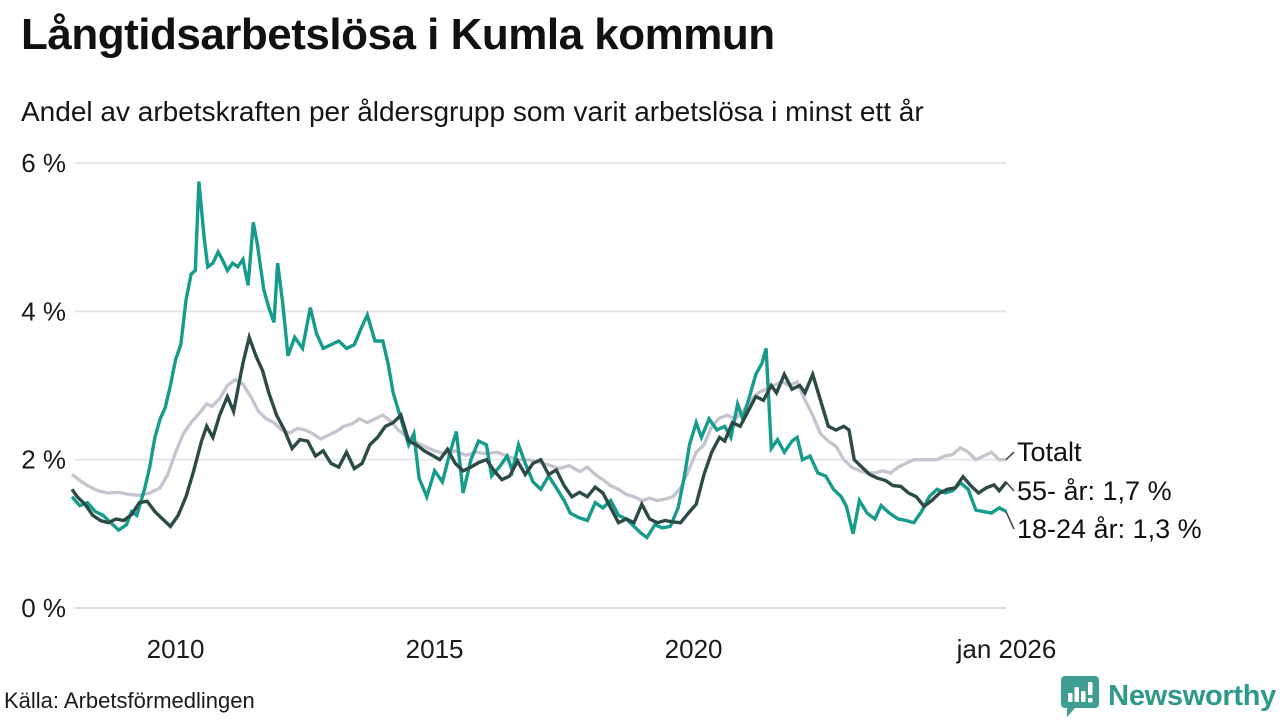  What do you see at coordinates (43, 311) in the screenshot?
I see `y-axis-label: 4 %` at bounding box center [43, 311].